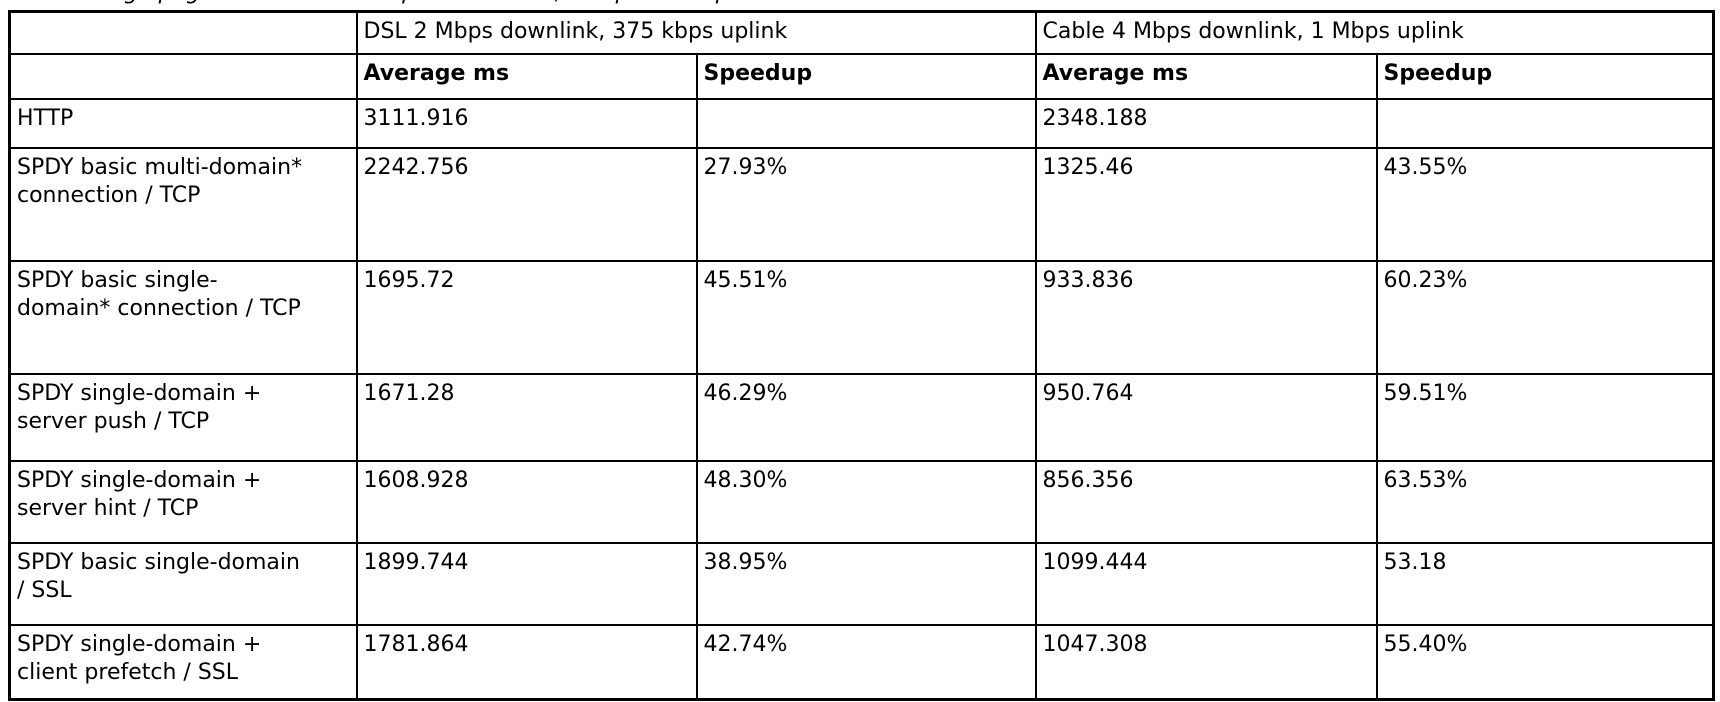 The image size is (1720, 702). I want to click on row-label: HTTP, so click(183, 123).